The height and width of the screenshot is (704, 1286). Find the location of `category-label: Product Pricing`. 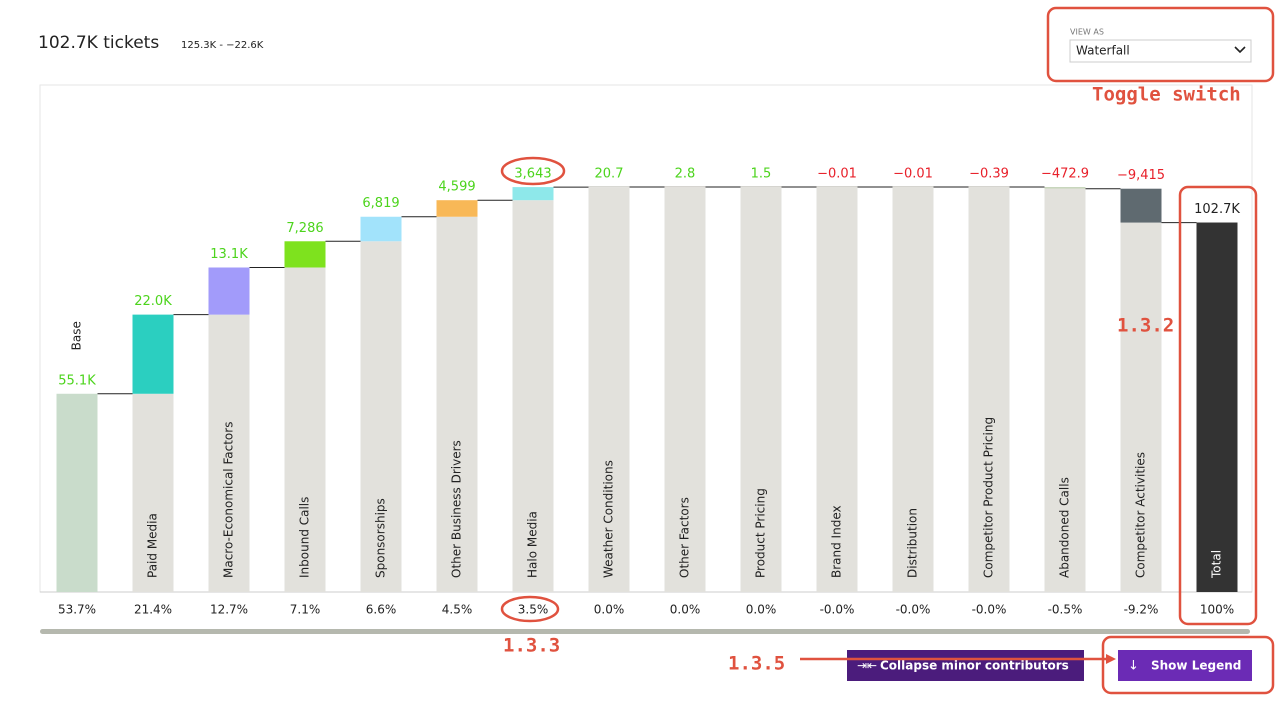

category-label: Product Pricing is located at coordinates (761, 533).